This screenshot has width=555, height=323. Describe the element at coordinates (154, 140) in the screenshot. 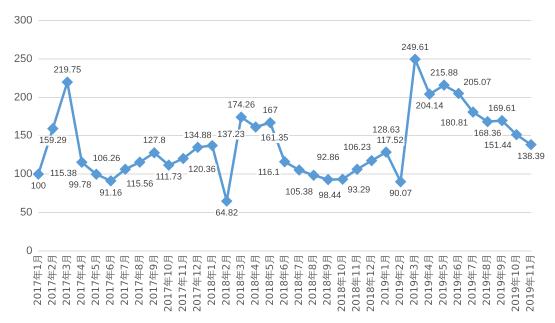

I see `data-label: 127.8` at that location.